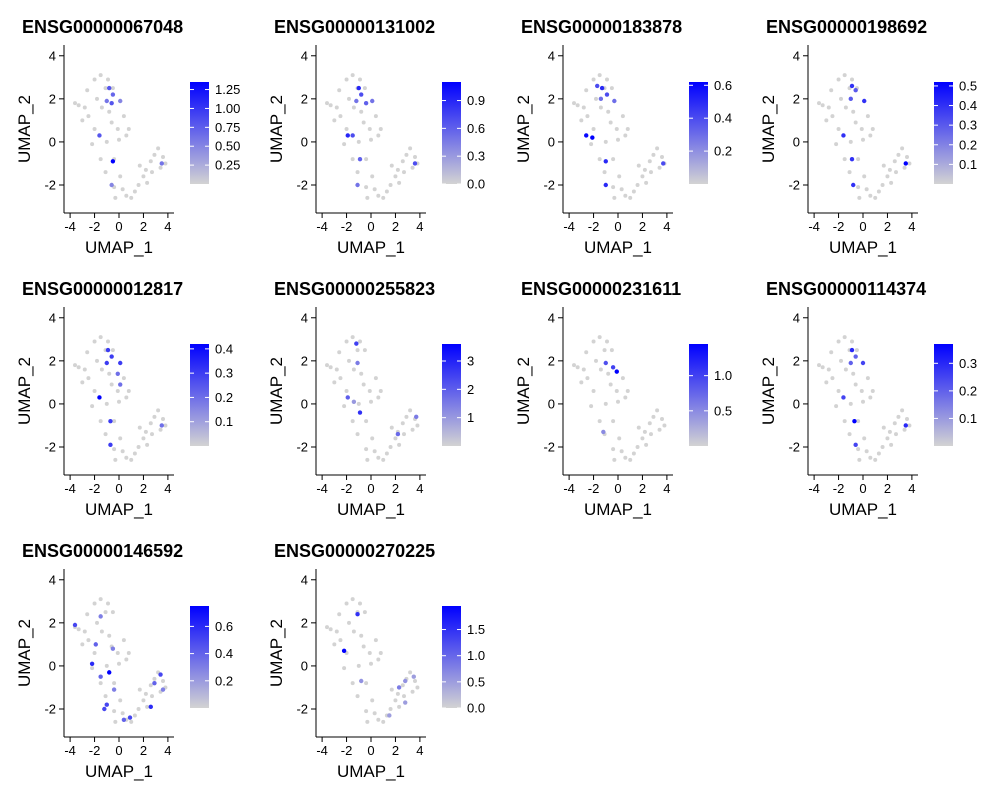 Image resolution: width=1000 pixels, height=800 pixels. I want to click on legend-tick-label: 0.1, so click(968, 164).